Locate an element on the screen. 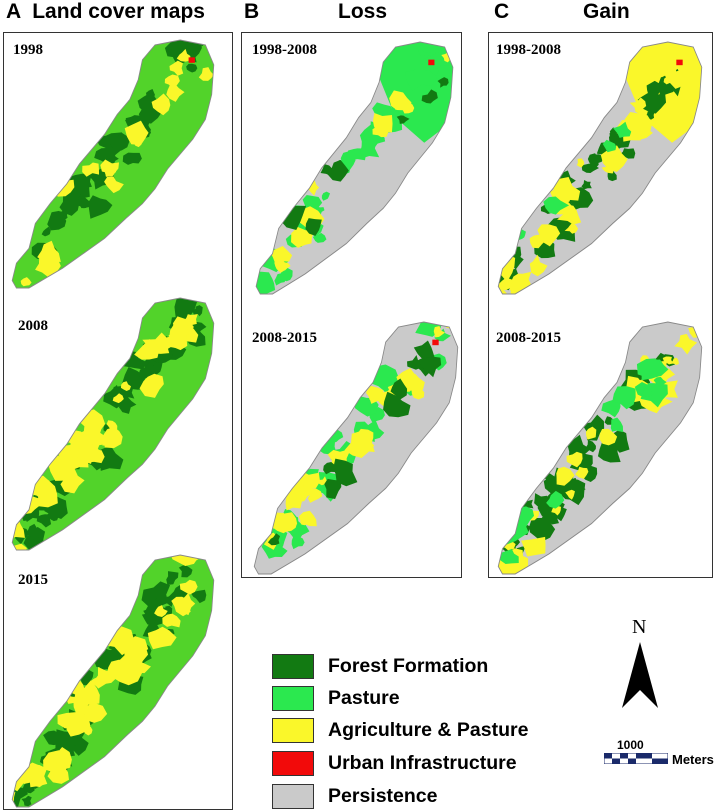 The image size is (720, 812). scale-bar-value: 1000 is located at coordinates (630, 745).